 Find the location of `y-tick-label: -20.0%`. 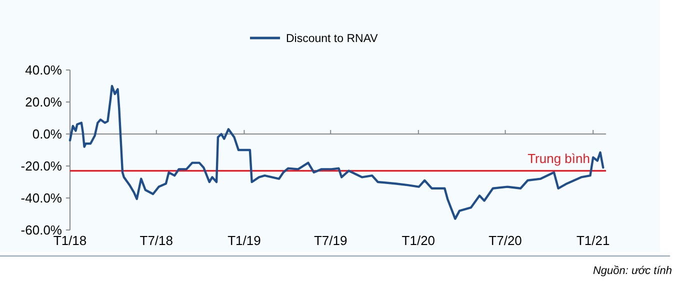

y-tick-label: -20.0% is located at coordinates (41, 166).